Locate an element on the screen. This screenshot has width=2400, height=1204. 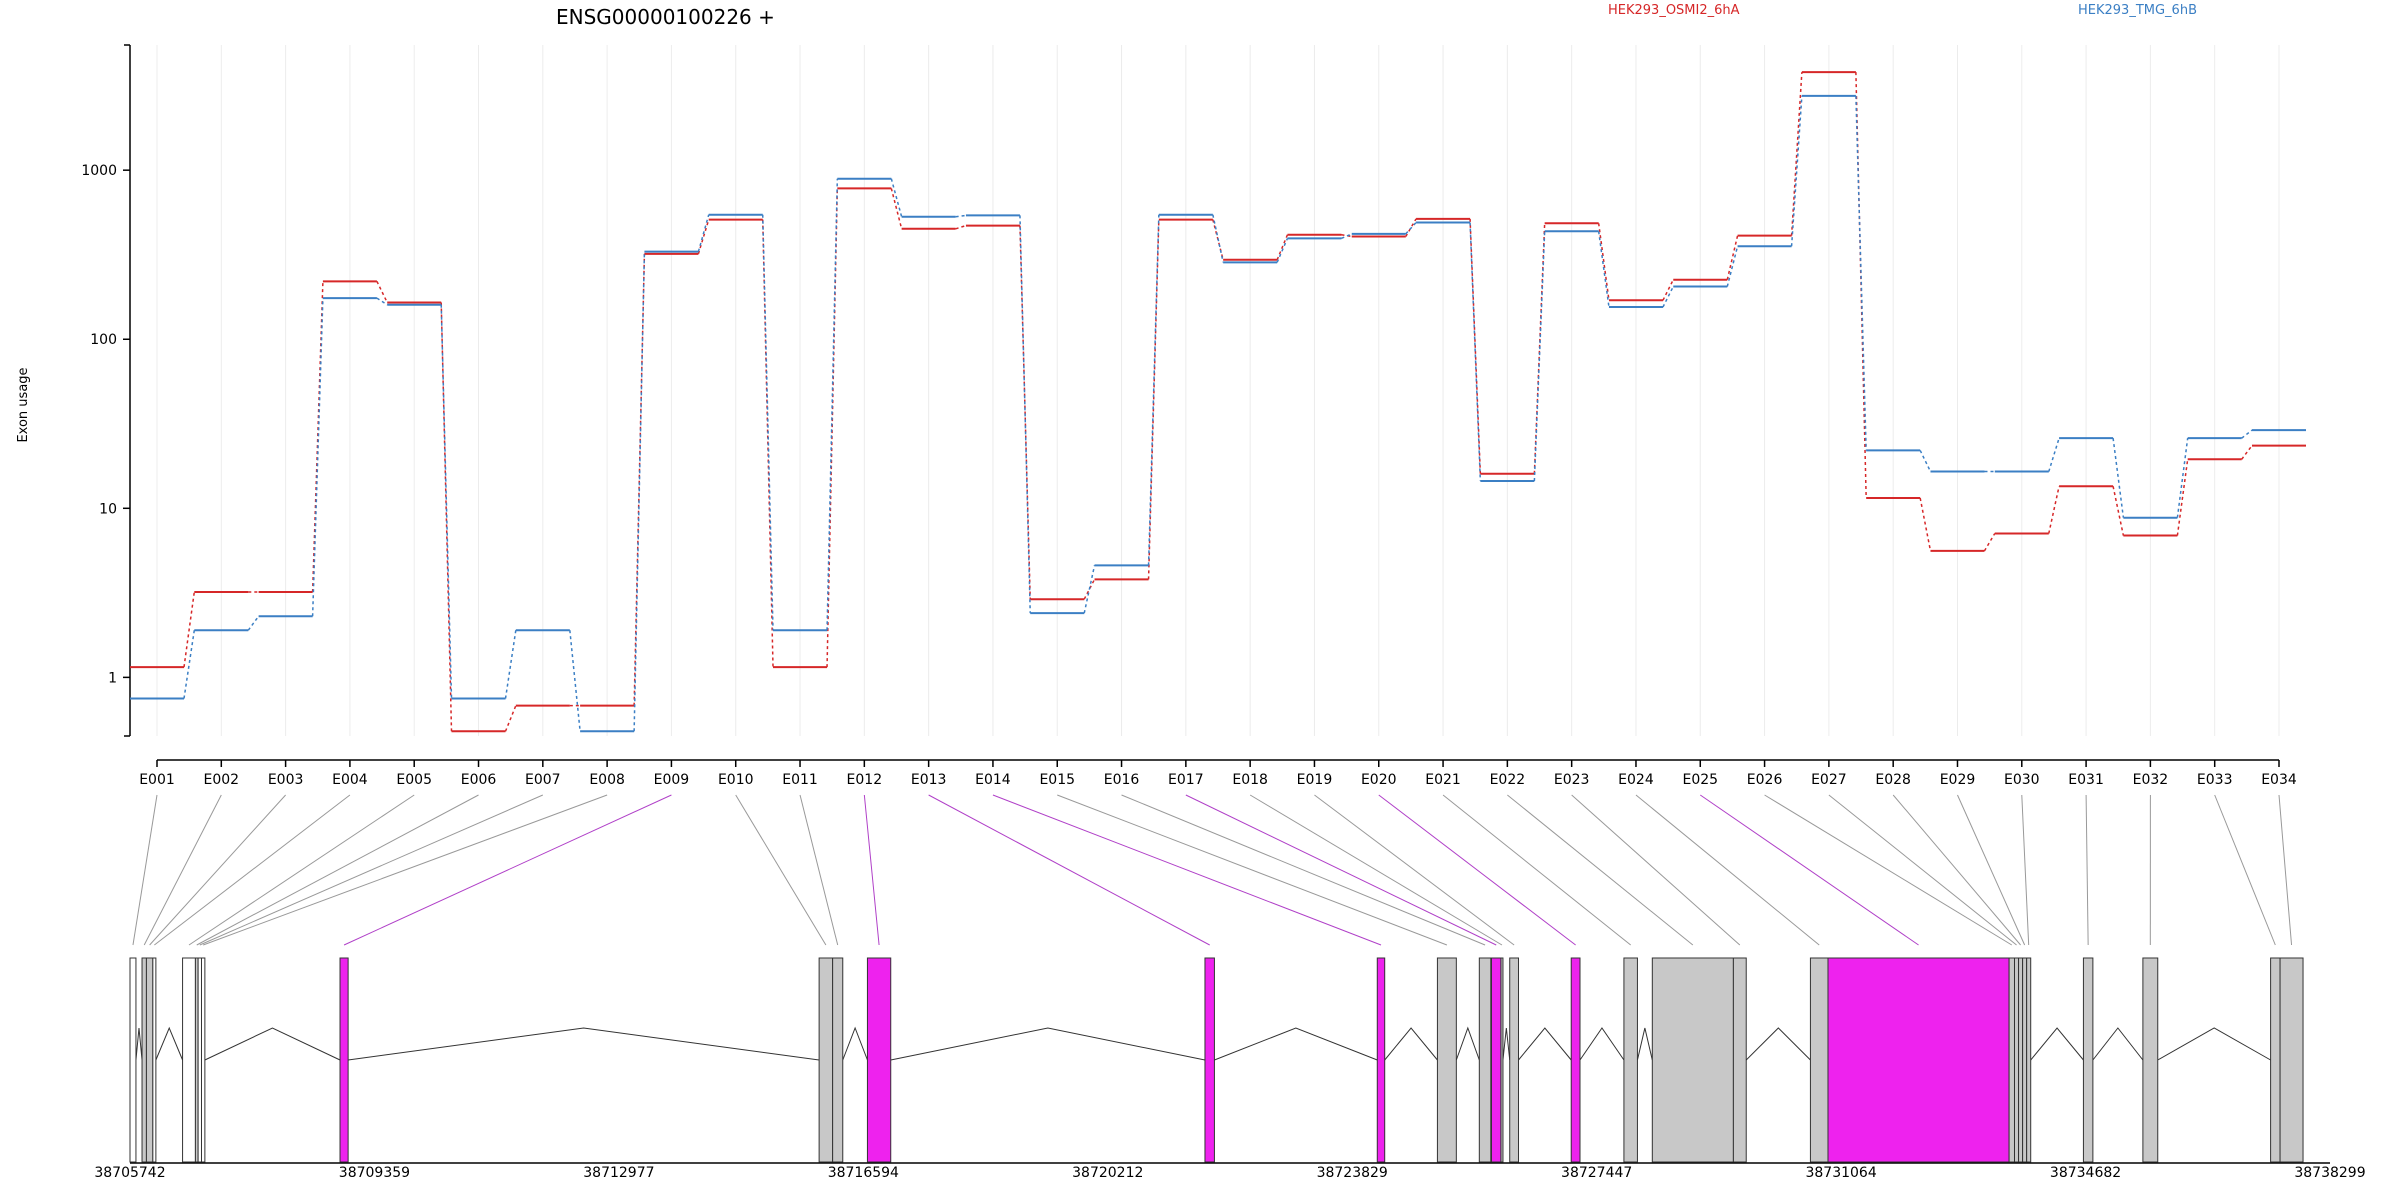
exon-block-e003 is located at coordinates (149, 1060).